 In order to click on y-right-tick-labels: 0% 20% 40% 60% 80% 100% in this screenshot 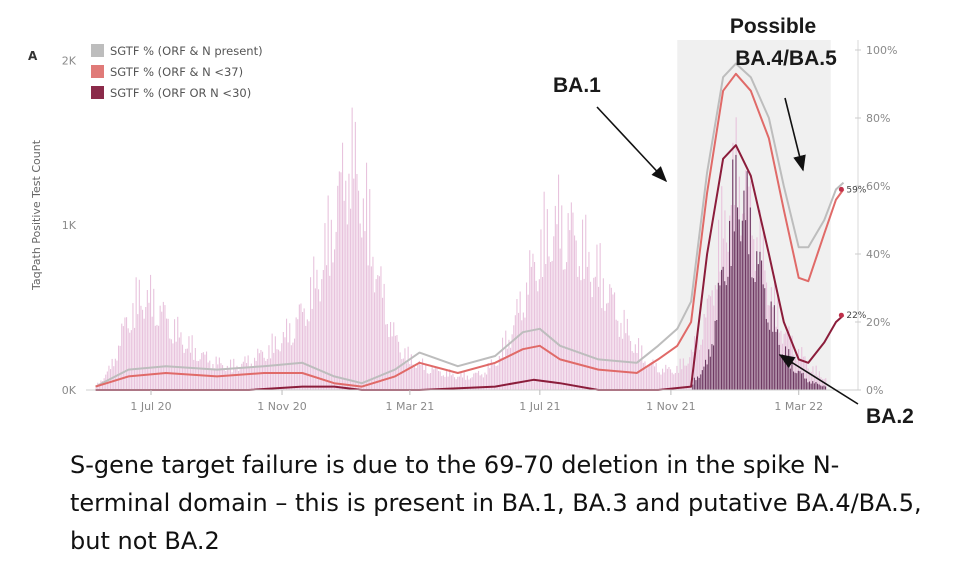, I will do `click(876, 220)`.